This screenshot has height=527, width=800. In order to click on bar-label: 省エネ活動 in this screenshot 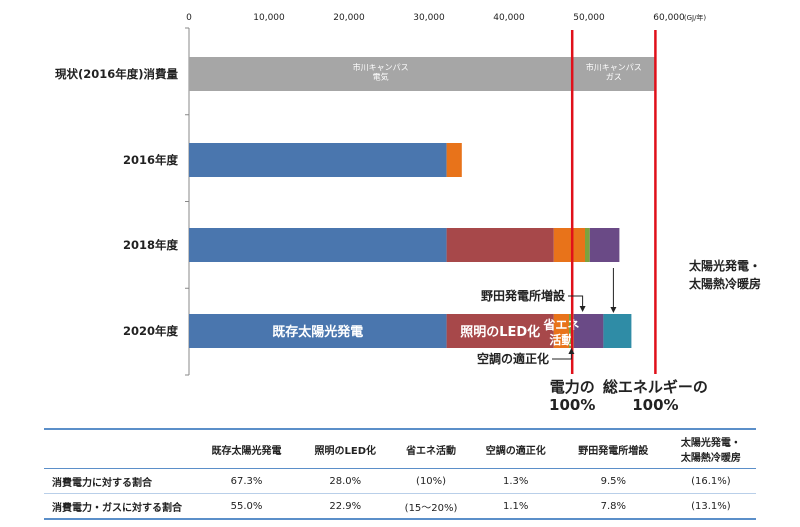, I will do `click(560, 332)`.